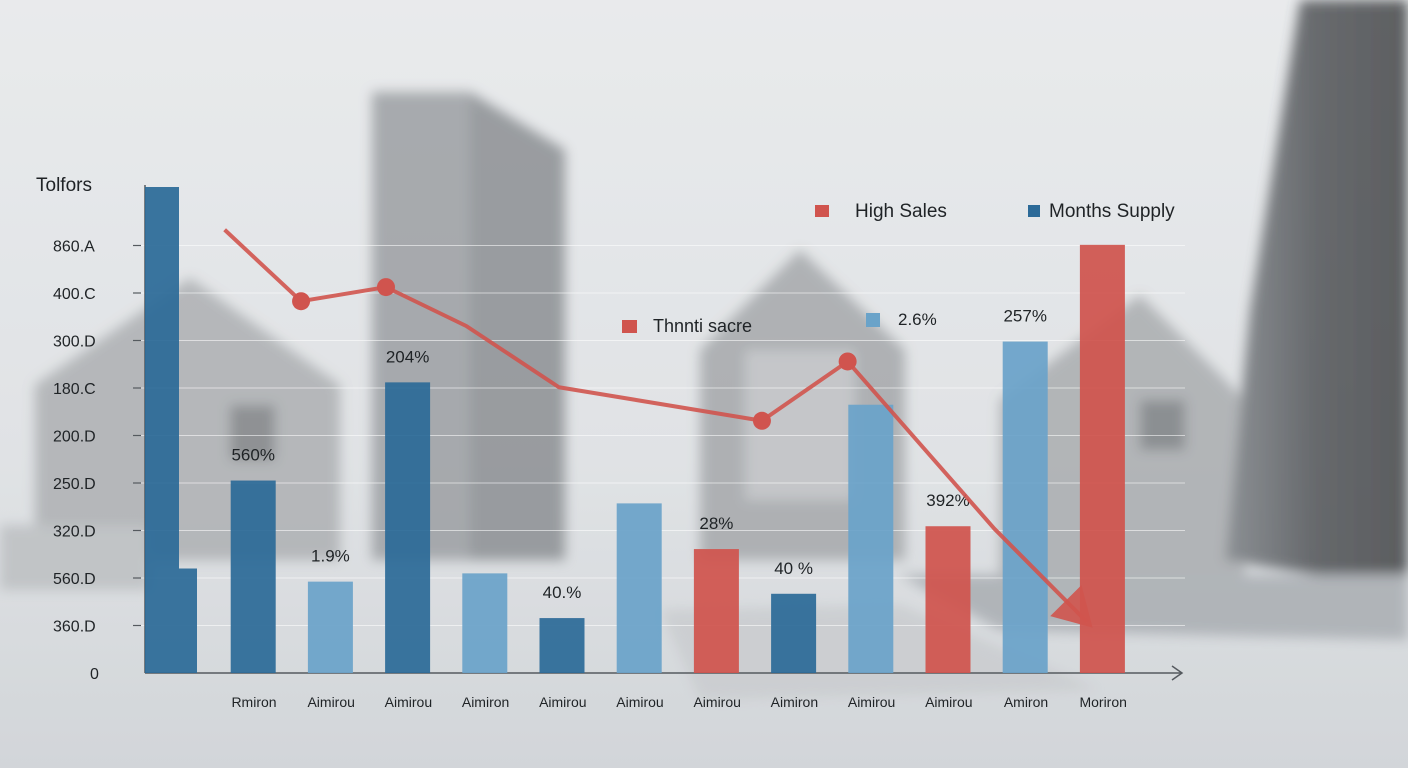 The image size is (1408, 768). What do you see at coordinates (562, 592) in the screenshot?
I see `bar-value-label: 40.%` at bounding box center [562, 592].